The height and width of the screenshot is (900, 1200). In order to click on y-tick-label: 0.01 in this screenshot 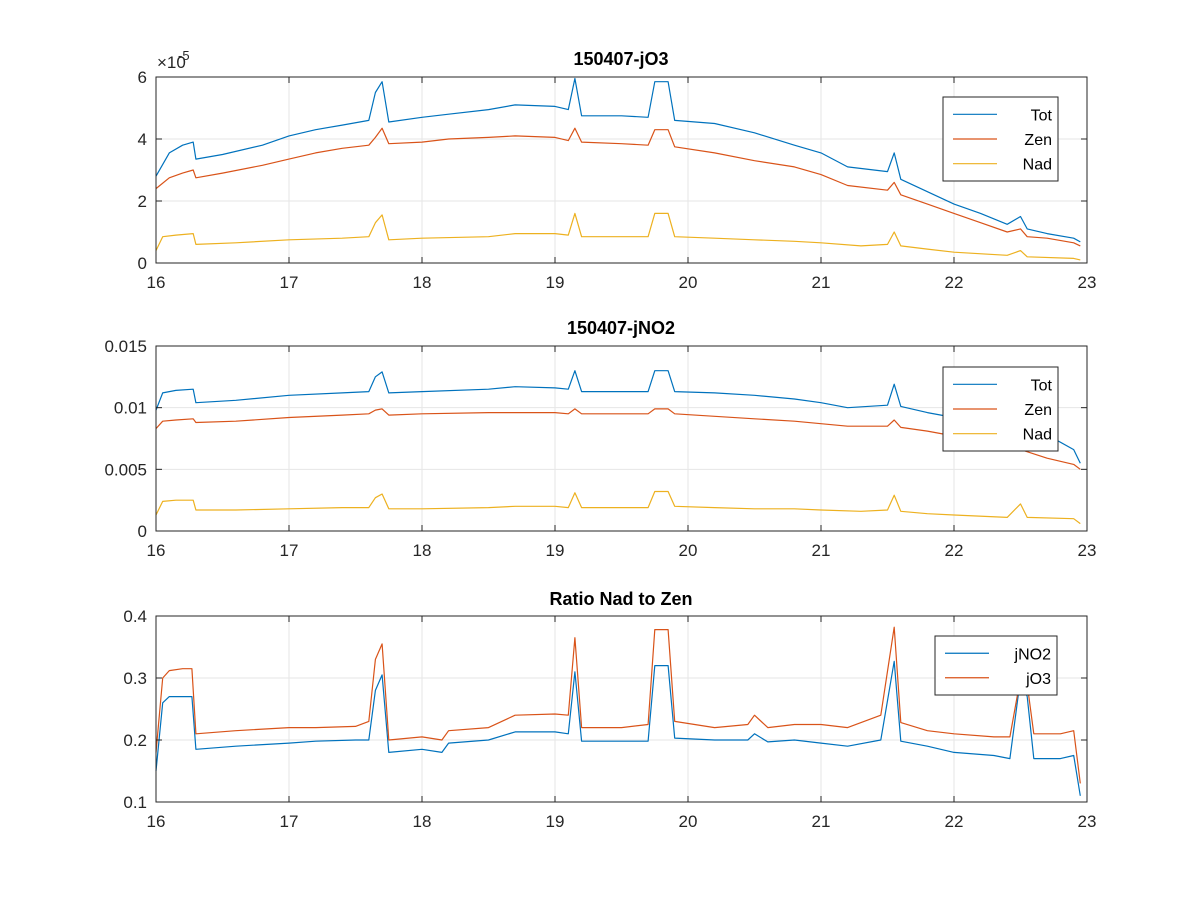, I will do `click(130, 408)`.